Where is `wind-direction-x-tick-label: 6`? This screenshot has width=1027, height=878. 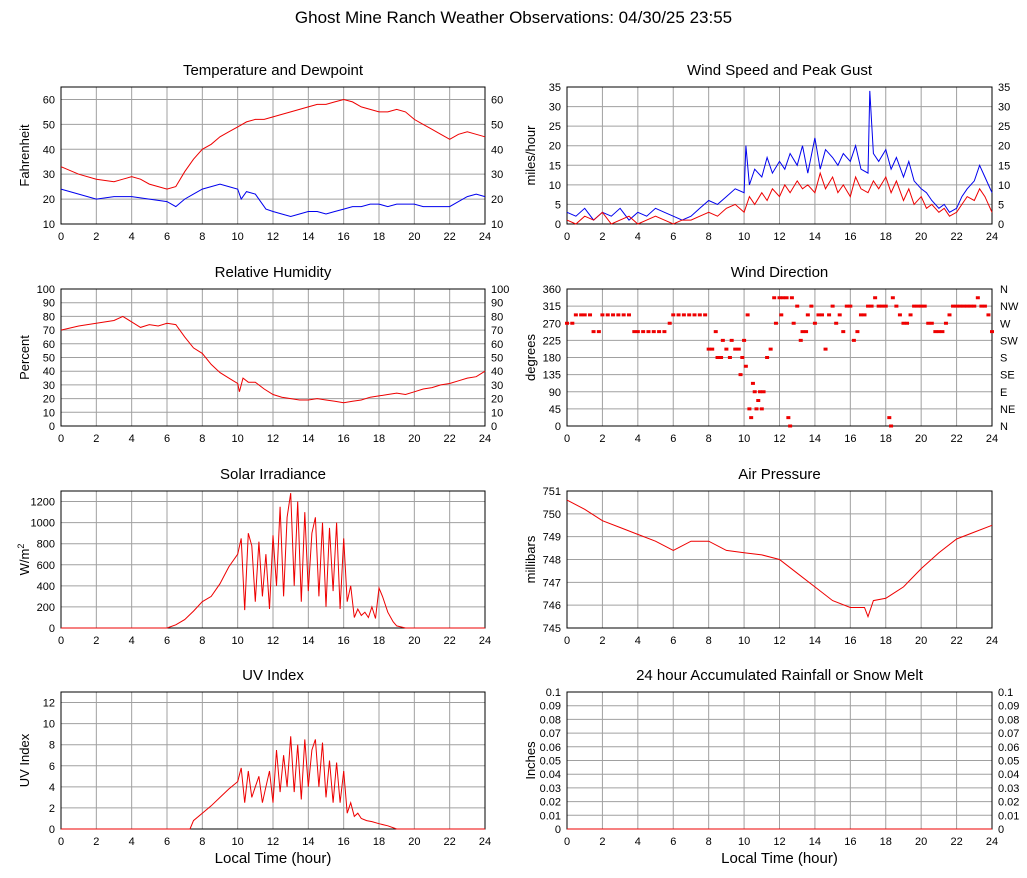 wind-direction-x-tick-label: 6 is located at coordinates (673, 439).